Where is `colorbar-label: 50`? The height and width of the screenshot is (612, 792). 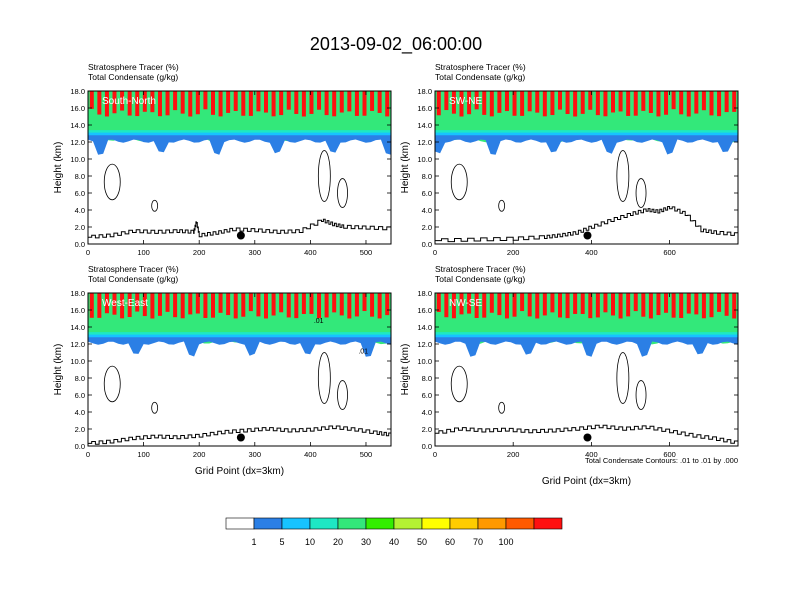
colorbar-label: 50 is located at coordinates (422, 542).